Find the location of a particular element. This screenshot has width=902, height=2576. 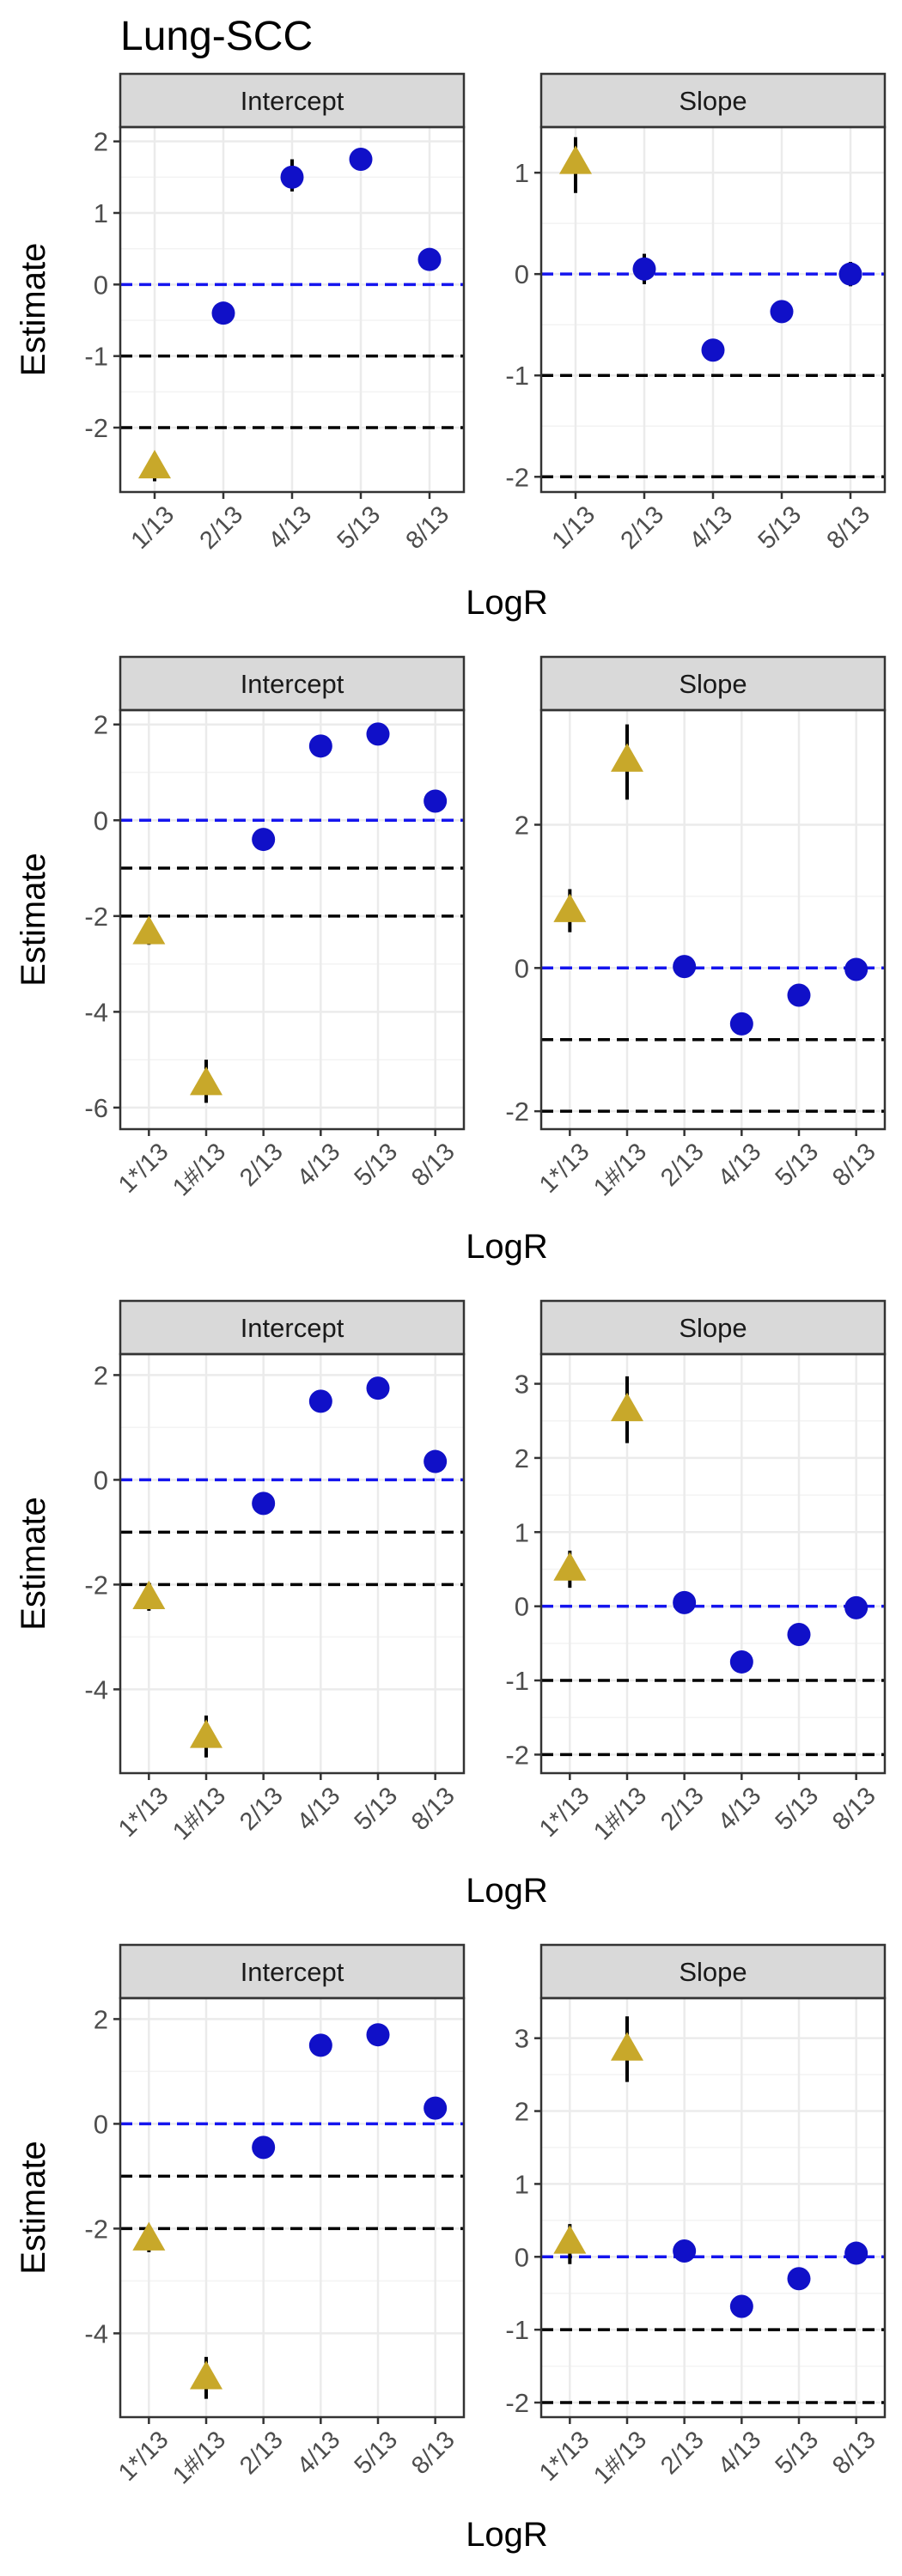

x-axis-label: LogR is located at coordinates (507, 1891).